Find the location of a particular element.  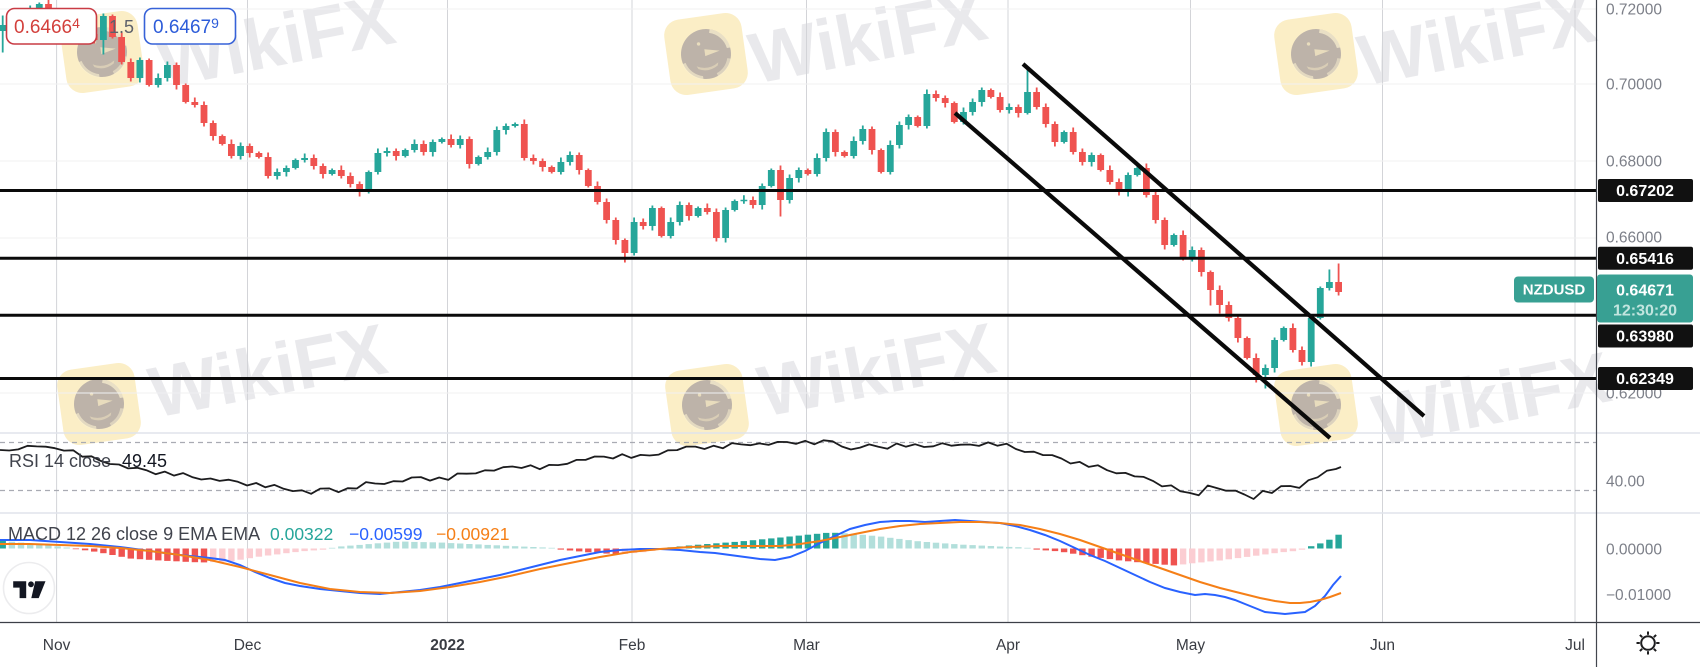

svg-text: NZDUSD is located at coordinates (1554, 290).